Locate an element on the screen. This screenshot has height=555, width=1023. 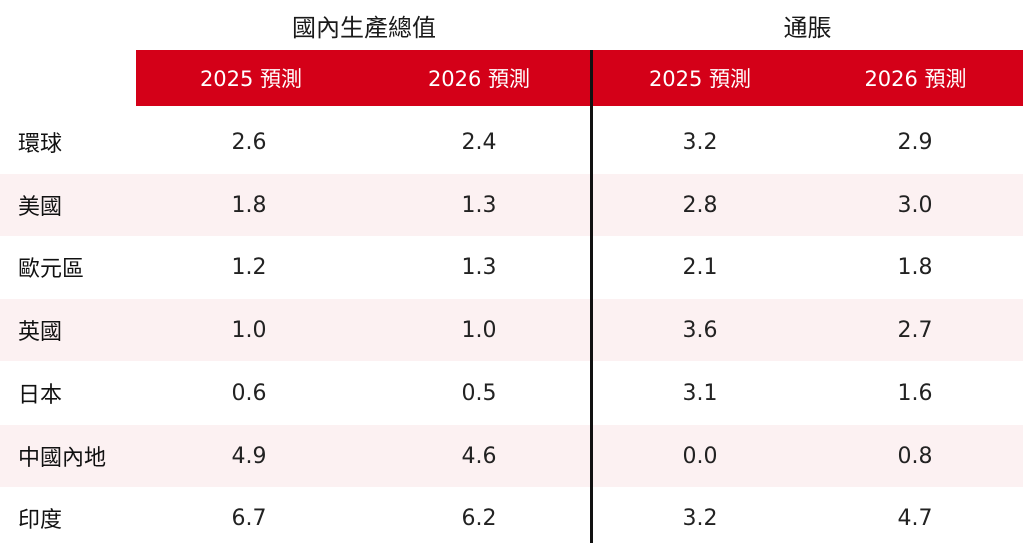
group-header-gdp: 國內生產總值 is located at coordinates (364, 27).